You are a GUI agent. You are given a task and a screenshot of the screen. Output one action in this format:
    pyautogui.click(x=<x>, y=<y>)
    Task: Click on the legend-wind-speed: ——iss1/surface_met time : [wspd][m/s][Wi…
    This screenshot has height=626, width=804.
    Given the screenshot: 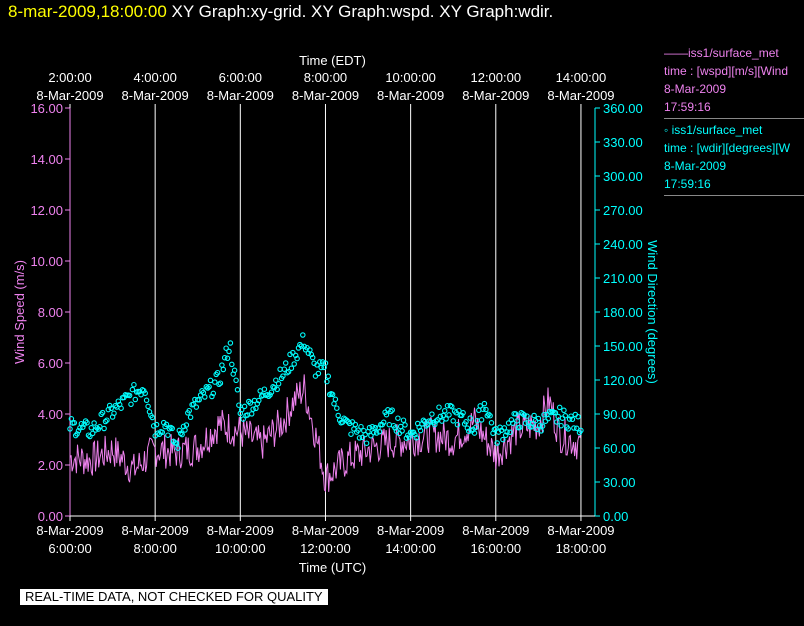 What is the action you would take?
    pyautogui.click(x=734, y=81)
    